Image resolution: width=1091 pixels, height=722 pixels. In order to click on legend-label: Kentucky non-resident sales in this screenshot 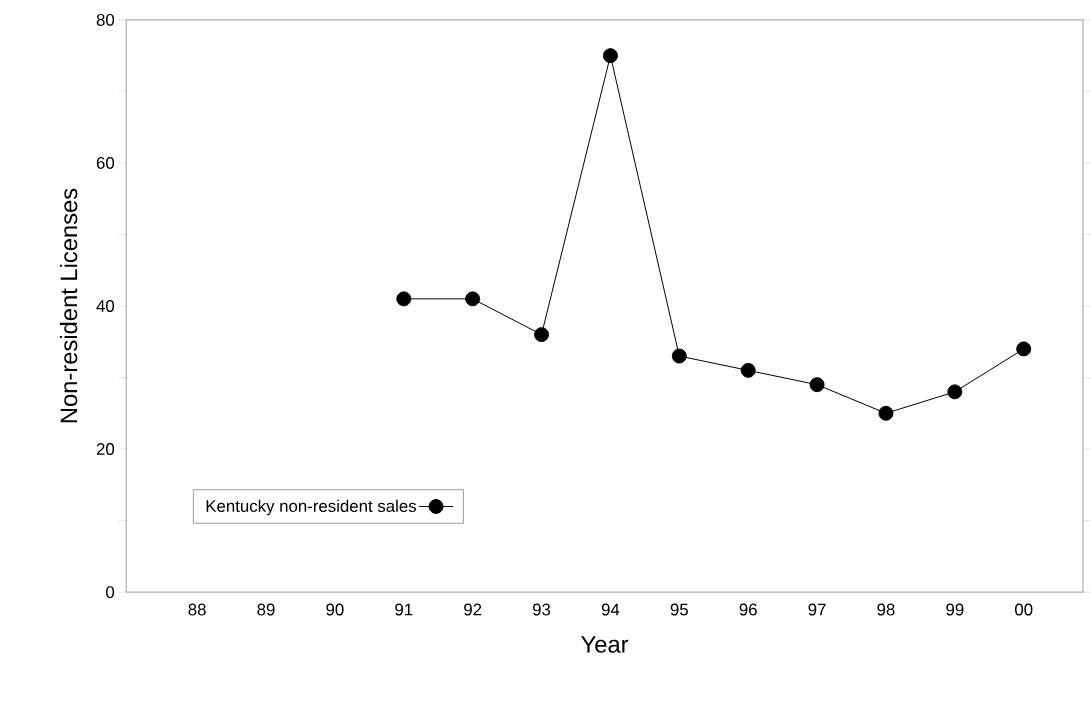, I will do `click(311, 507)`.